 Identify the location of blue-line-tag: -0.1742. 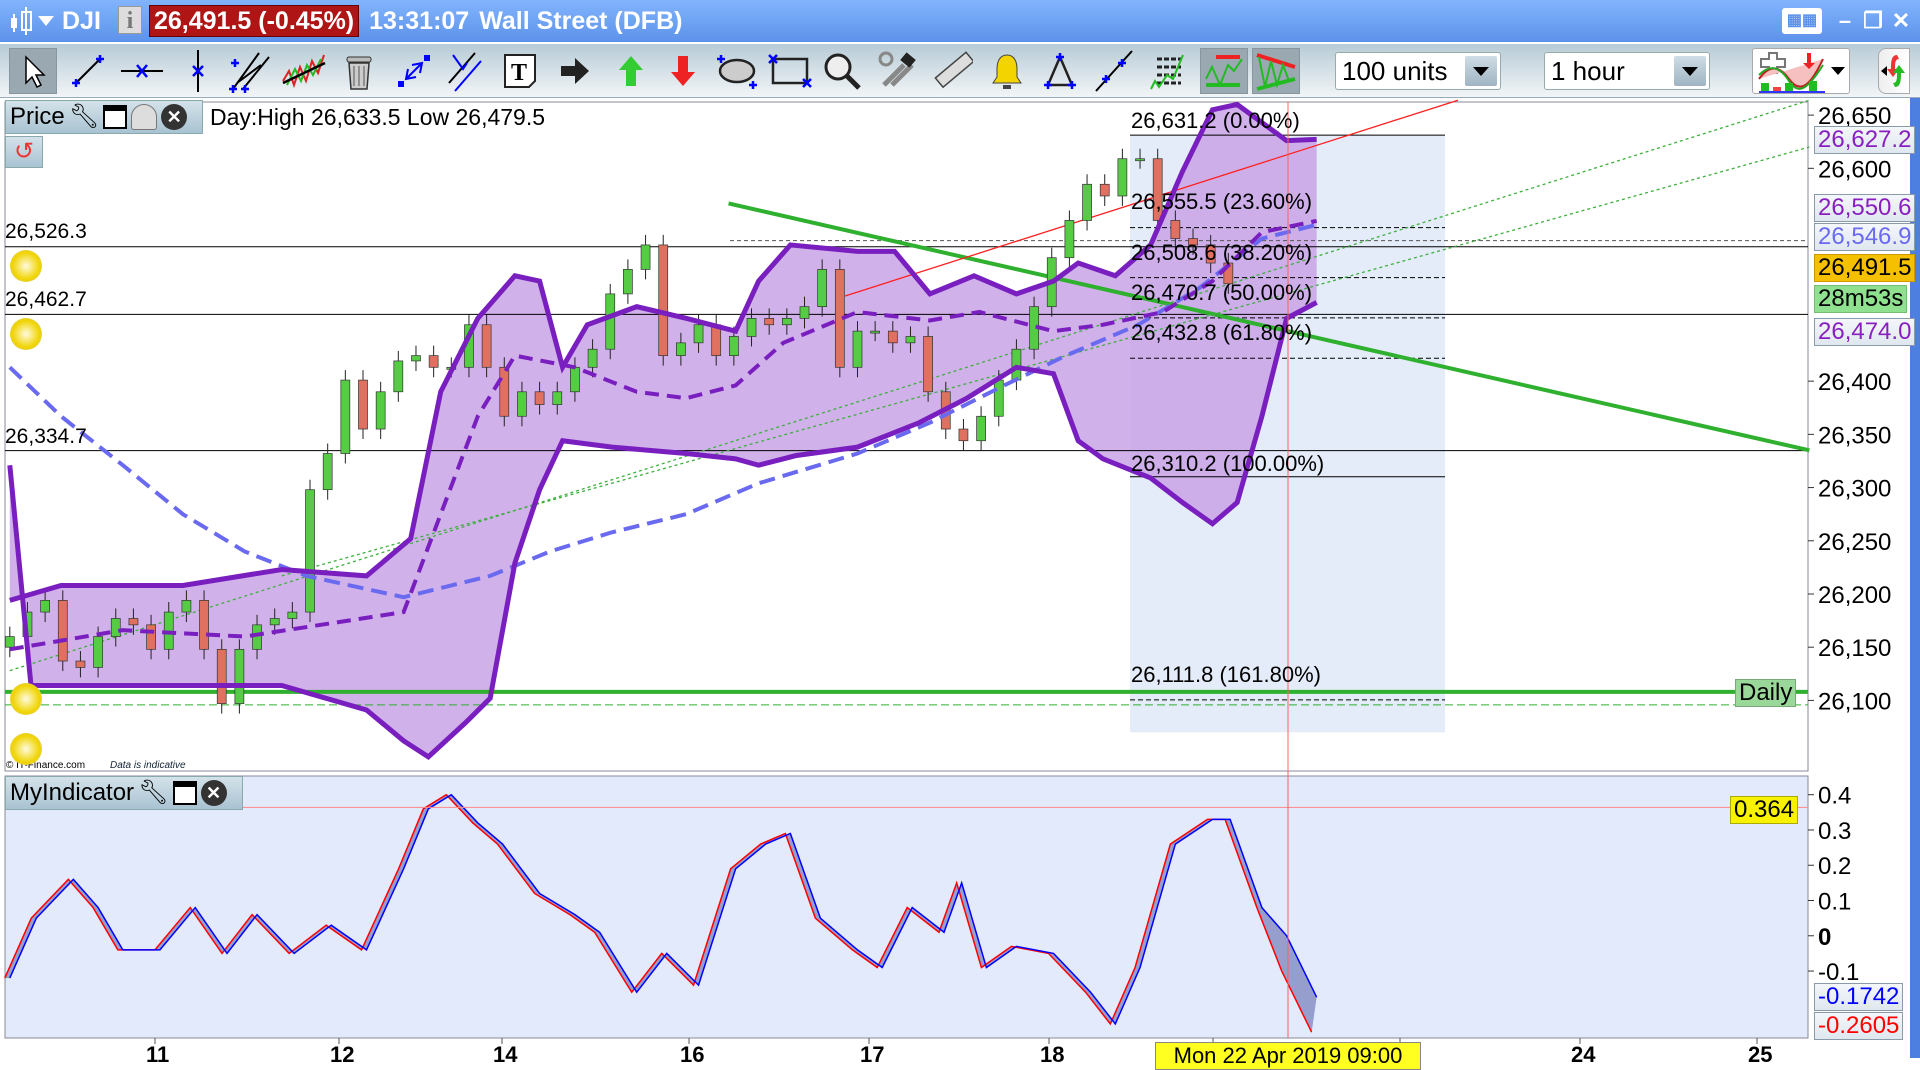
(1859, 997).